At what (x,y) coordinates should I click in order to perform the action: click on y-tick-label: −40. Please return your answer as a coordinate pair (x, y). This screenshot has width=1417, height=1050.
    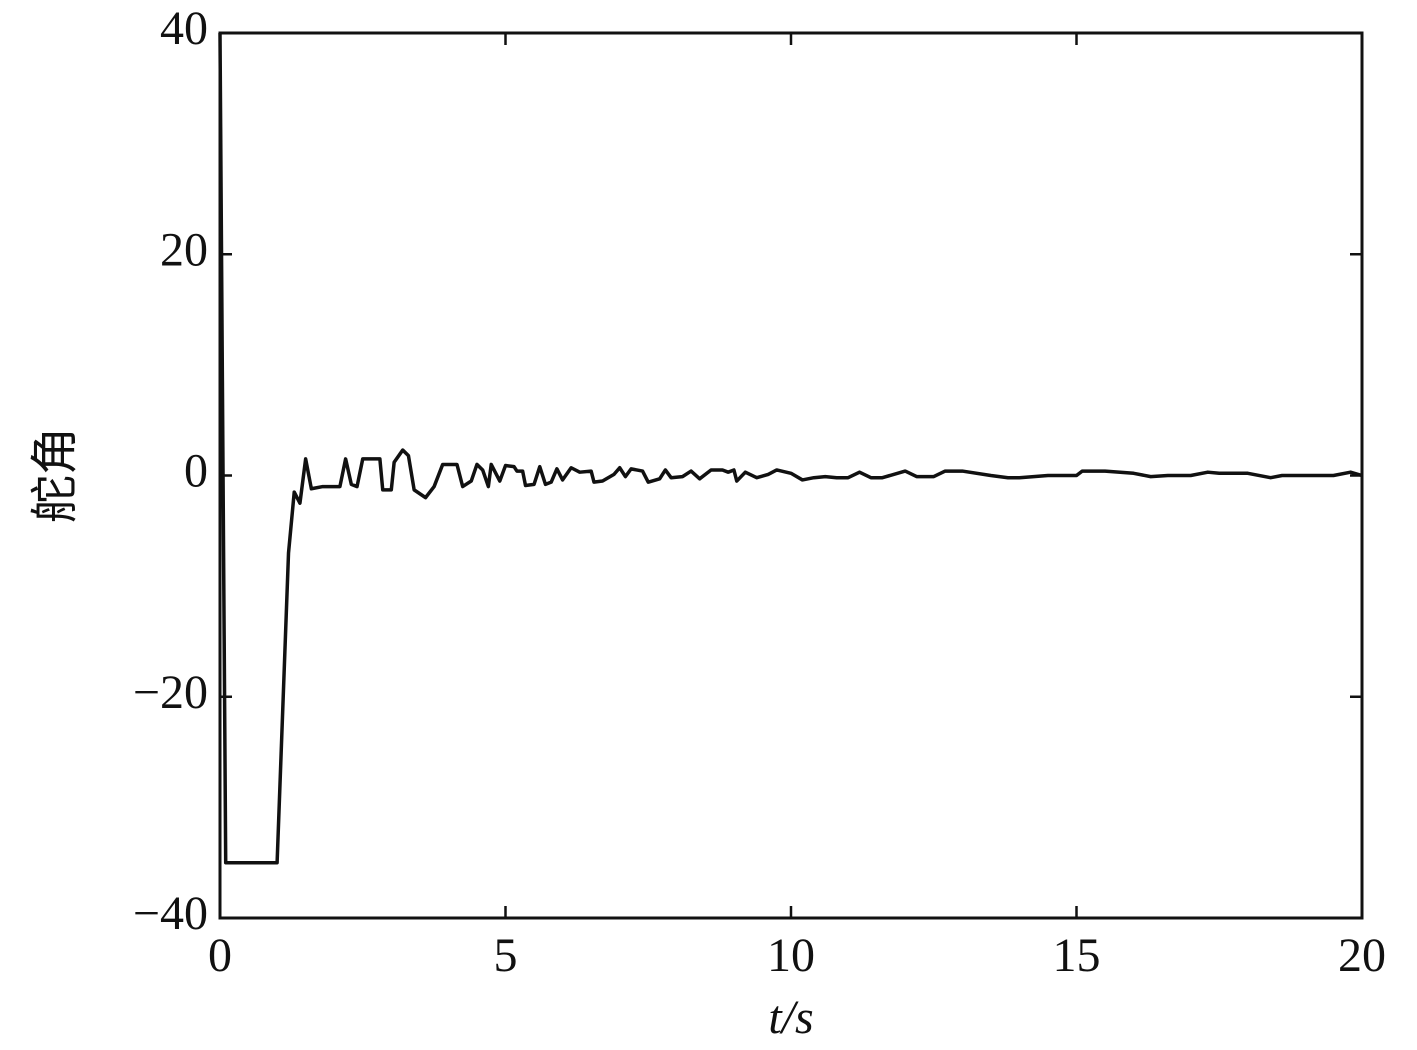
    Looking at the image, I should click on (170, 913).